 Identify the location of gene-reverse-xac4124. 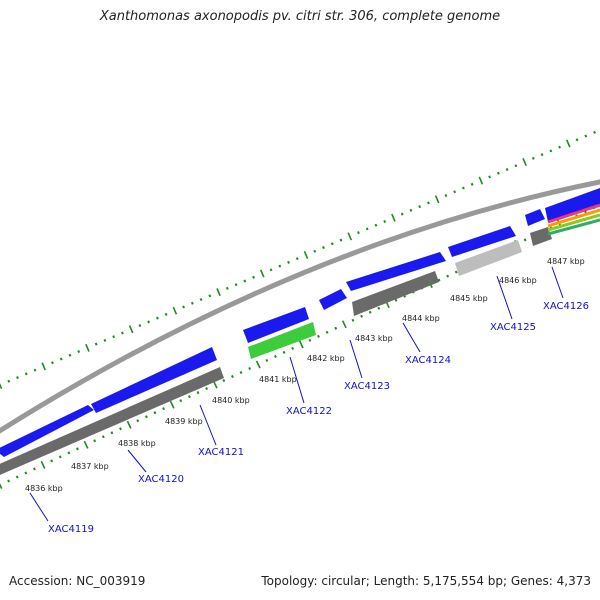
(395, 293).